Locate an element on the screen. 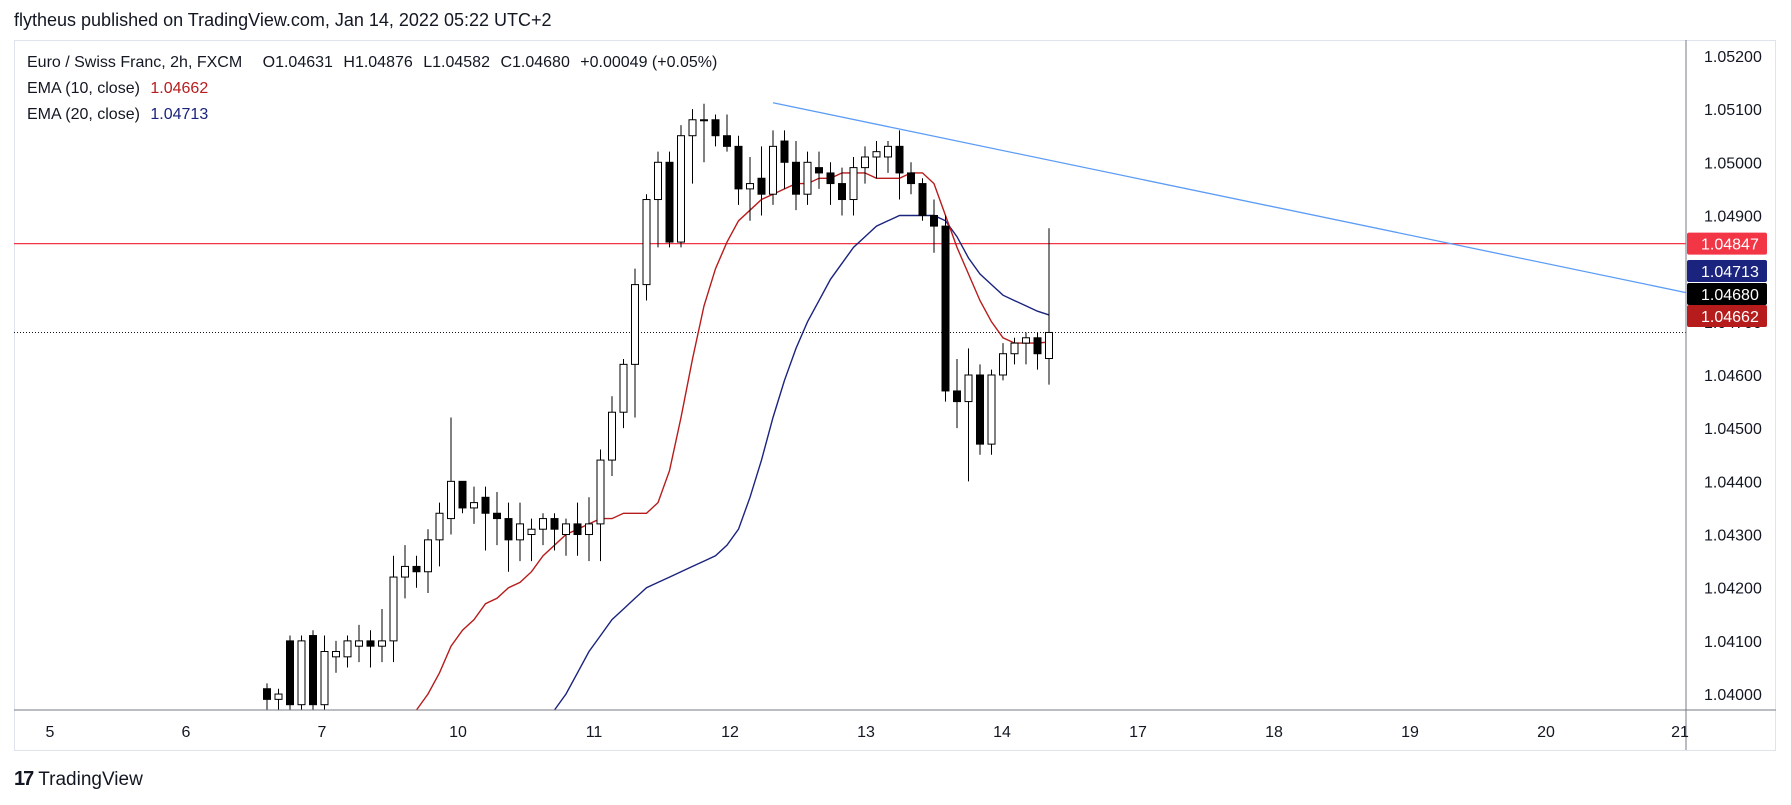  close-value: 1.04680 is located at coordinates (541, 62).